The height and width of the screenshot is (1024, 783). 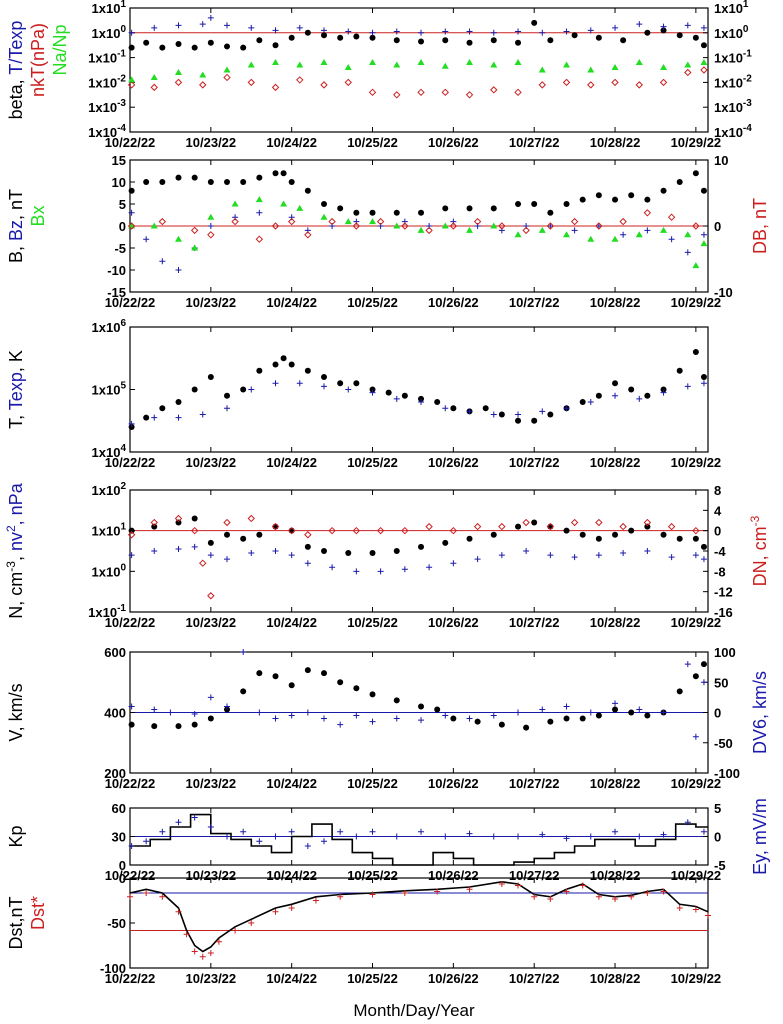 What do you see at coordinates (453, 783) in the screenshot?
I see `x-tick-label: 10/26/22` at bounding box center [453, 783].